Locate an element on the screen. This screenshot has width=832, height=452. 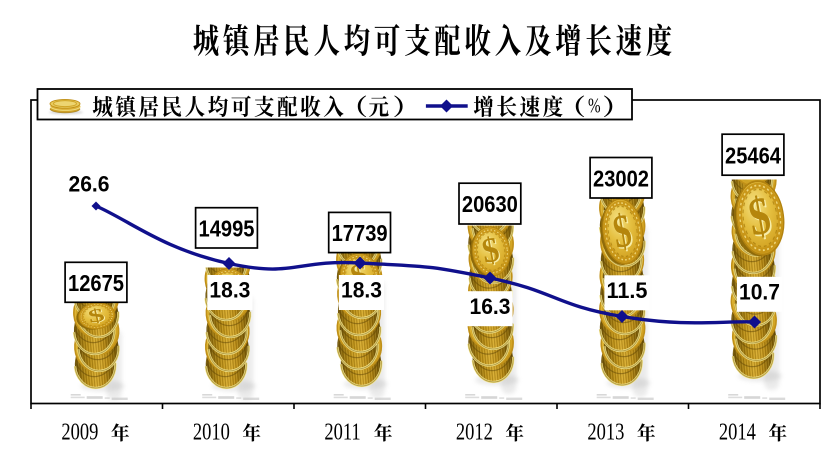
svg-text: 17739 is located at coordinates (360, 233).